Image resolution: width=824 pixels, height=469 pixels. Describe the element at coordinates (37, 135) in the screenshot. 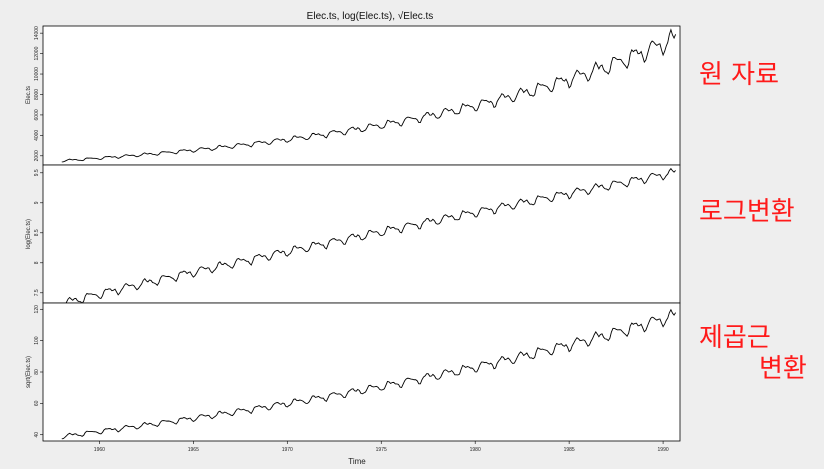

I see `panel-raw-ytick-label: 4000` at that location.